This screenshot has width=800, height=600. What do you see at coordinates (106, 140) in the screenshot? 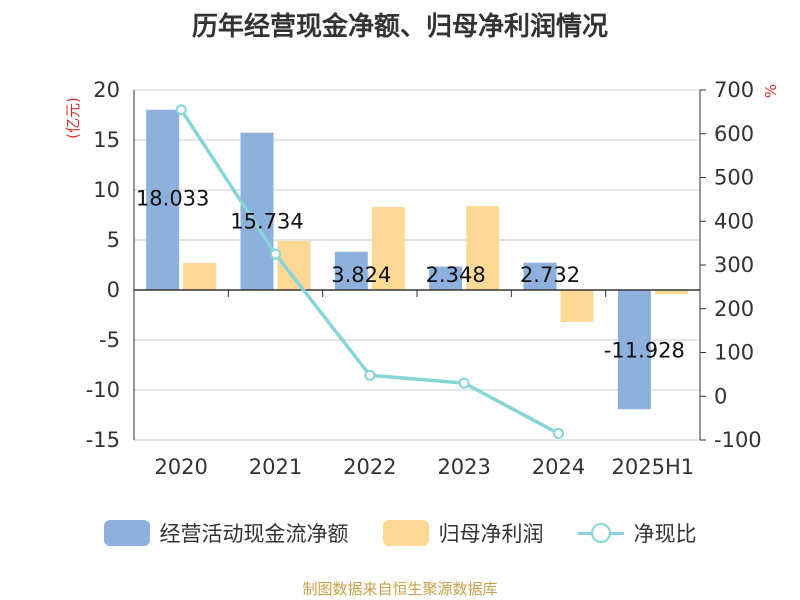
I see `left-tick-label: 15` at bounding box center [106, 140].